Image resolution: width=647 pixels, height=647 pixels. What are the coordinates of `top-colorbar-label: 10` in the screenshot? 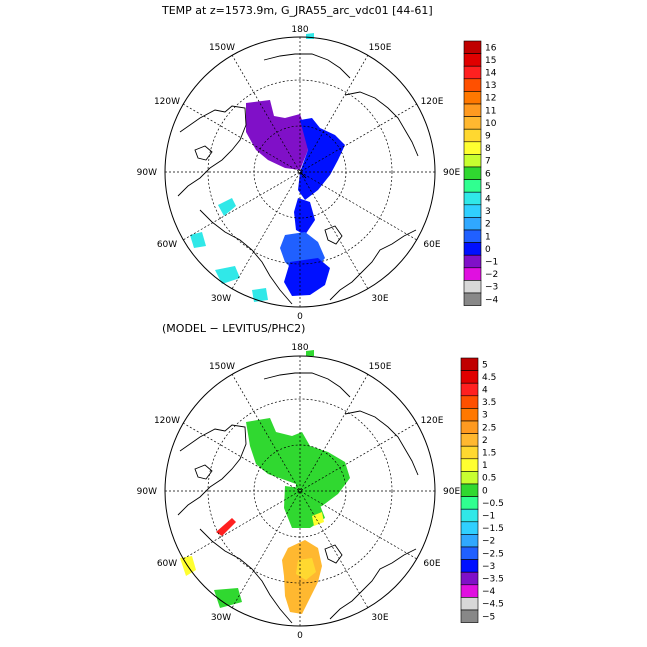 It's located at (491, 124).